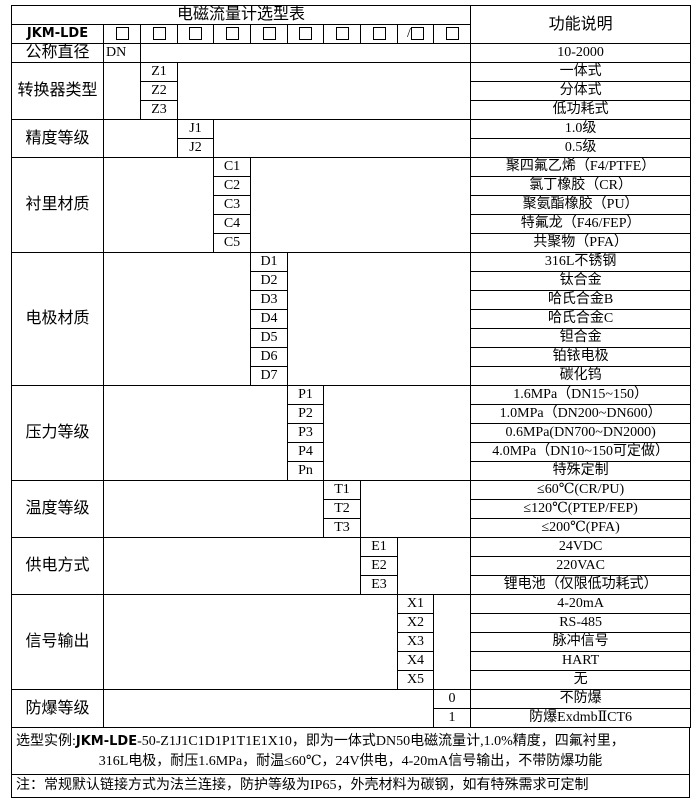 The image size is (700, 810). Describe the element at coordinates (581, 129) in the screenshot. I see `option-description: 1.0级` at that location.